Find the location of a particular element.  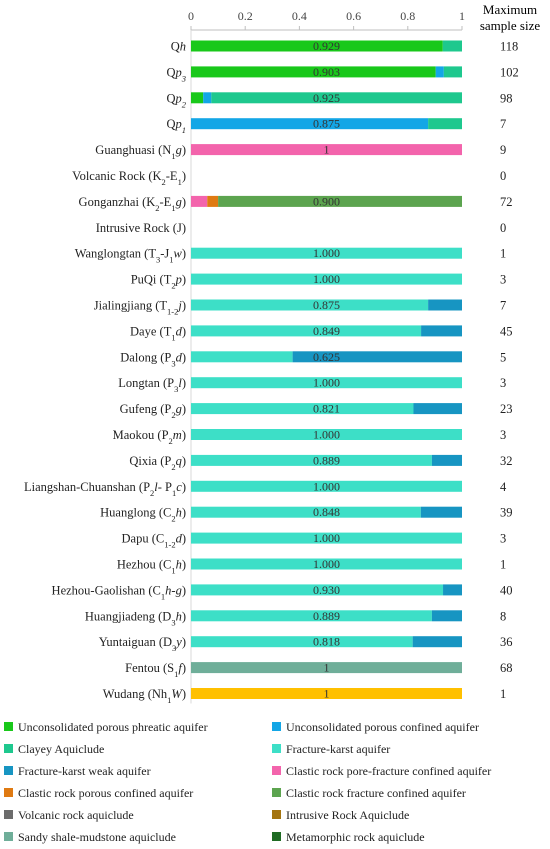

chart-row: Qp3 0.903 102 is located at coordinates (342, 74).